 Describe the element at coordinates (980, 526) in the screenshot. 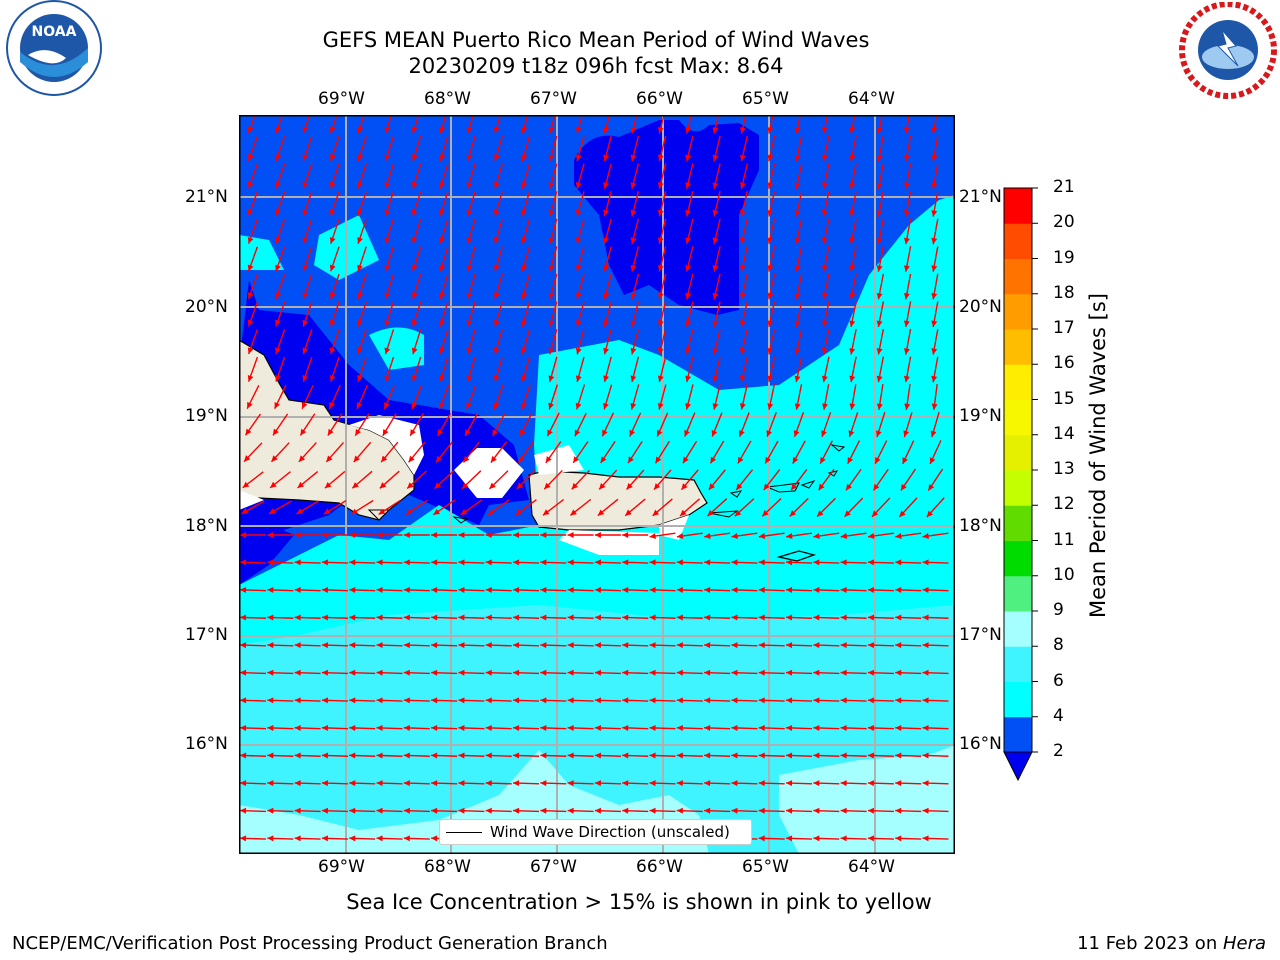

I see `lat-tick-right: 18°N` at that location.